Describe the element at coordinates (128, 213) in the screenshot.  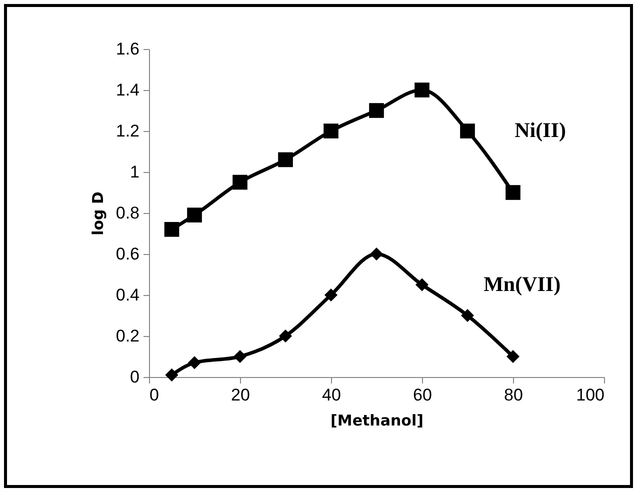
I see `y-tick-label: 0.8` at that location.